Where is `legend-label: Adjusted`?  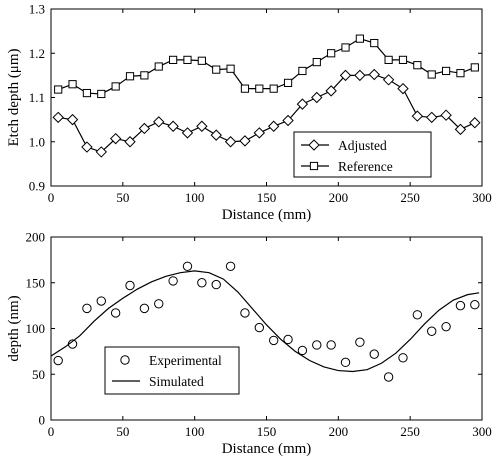
legend-label: Adjusted is located at coordinates (362, 145).